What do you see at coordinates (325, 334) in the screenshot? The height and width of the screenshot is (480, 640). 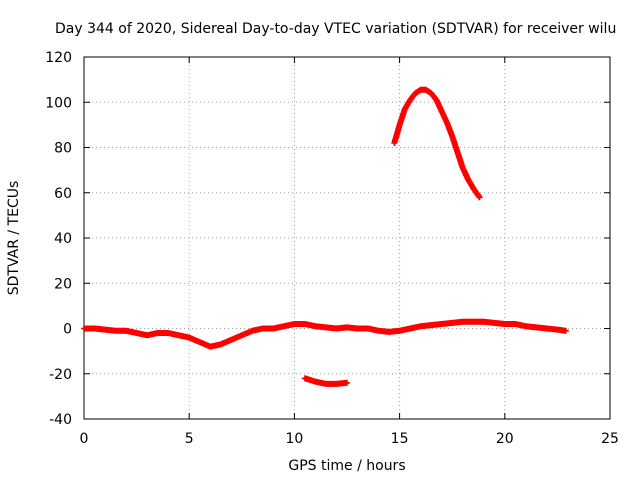 I see `series-main` at bounding box center [325, 334].